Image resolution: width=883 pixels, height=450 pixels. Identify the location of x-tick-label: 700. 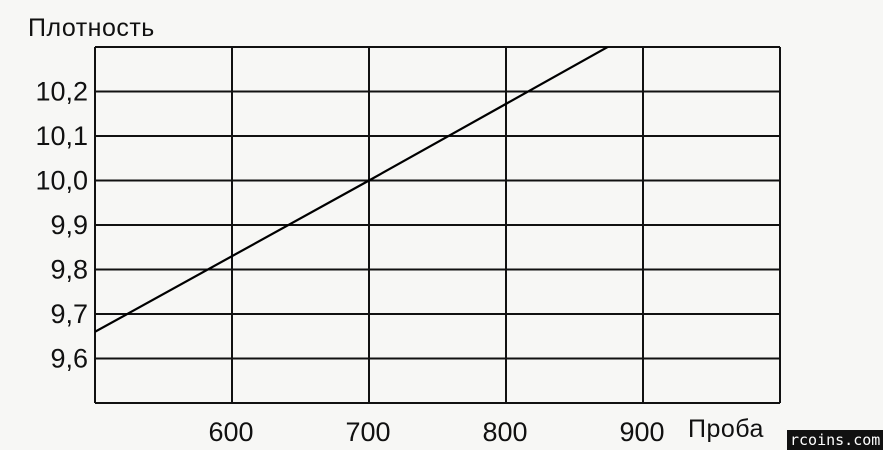
(367, 432).